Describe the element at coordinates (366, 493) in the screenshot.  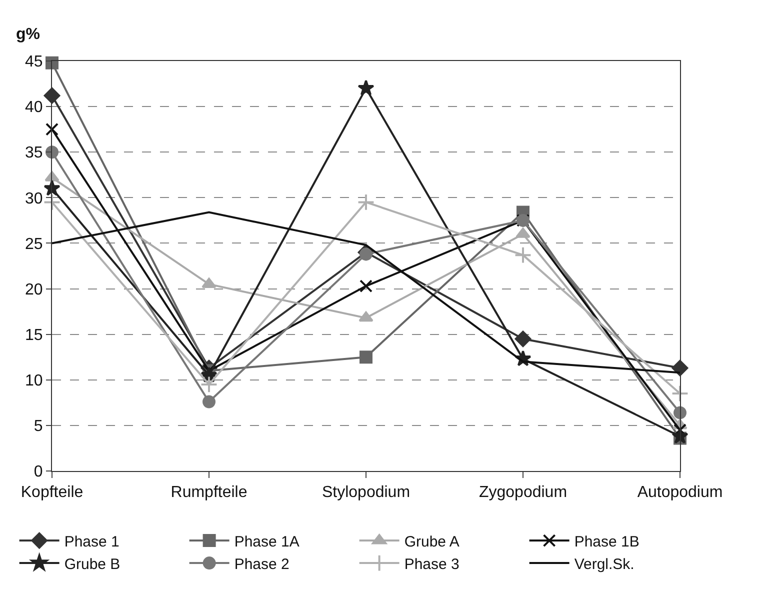
I see `x-tick-label: Stylopodium` at that location.